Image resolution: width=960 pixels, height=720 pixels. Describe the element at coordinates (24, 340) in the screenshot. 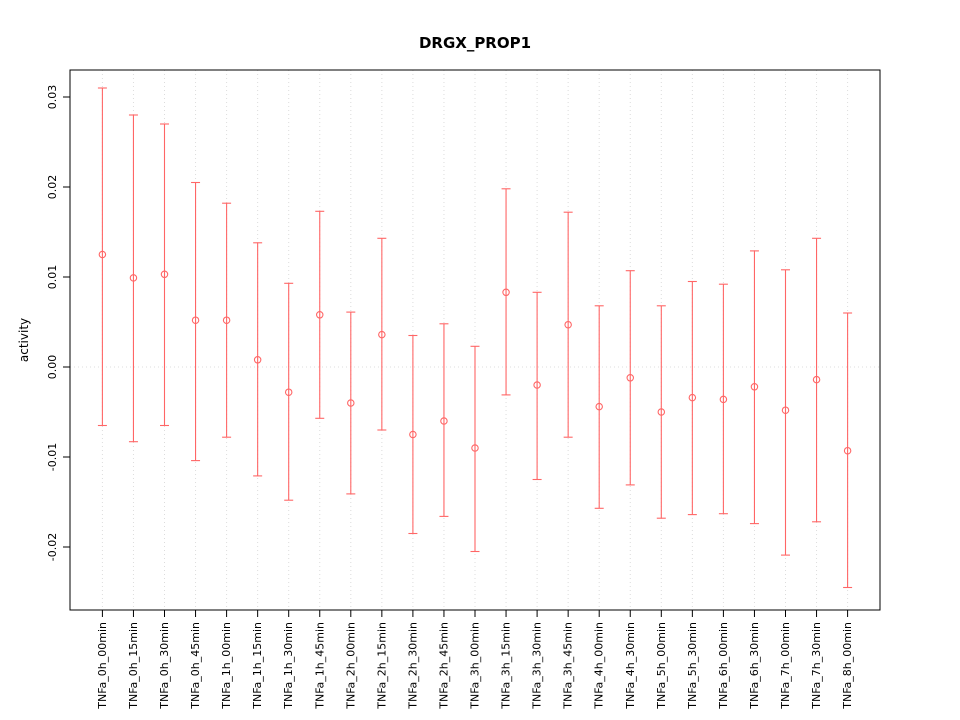

I see `y-axis-title: activity` at that location.